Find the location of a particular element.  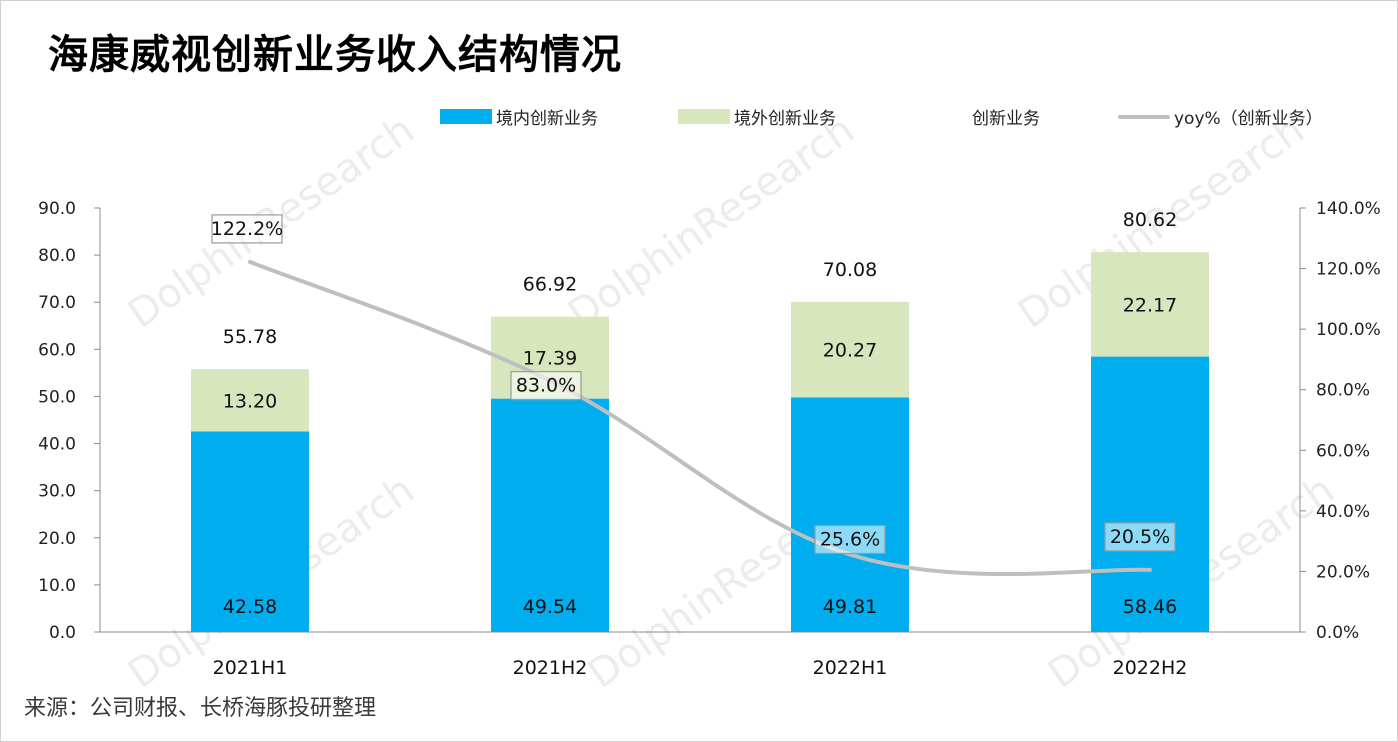

data-label-overseas: 20.27 is located at coordinates (850, 351).